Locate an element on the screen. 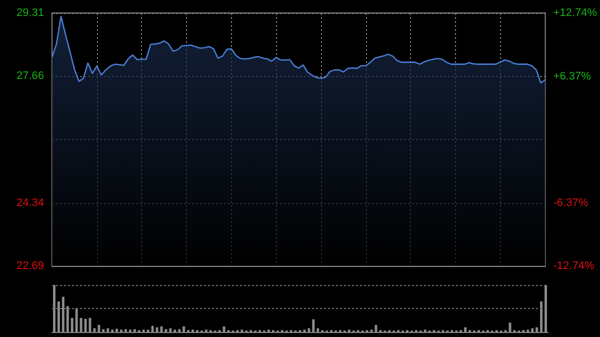 This screenshot has height=337, width=600. y-tick-label: 22.69 is located at coordinates (30, 266).